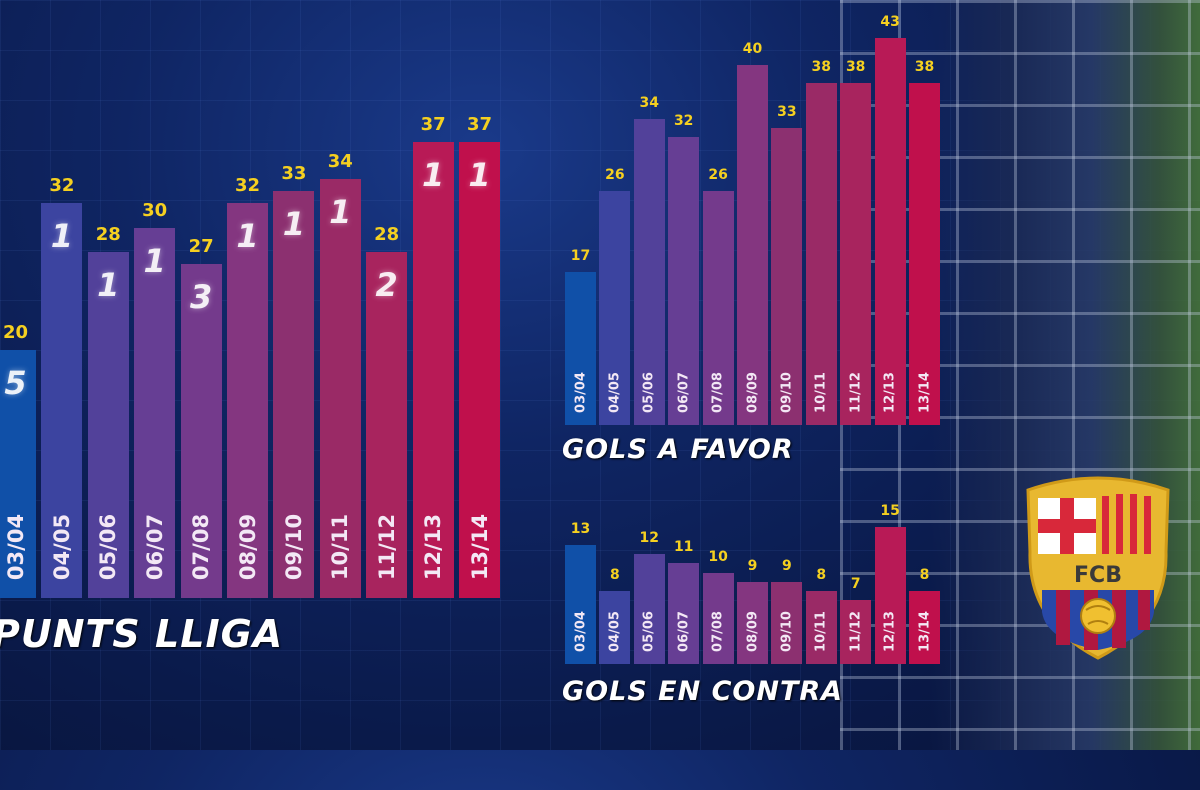 Image resolution: width=1200 pixels, height=790 pixels. I want to click on bar-05-06: 12 05/06, so click(649, 597).